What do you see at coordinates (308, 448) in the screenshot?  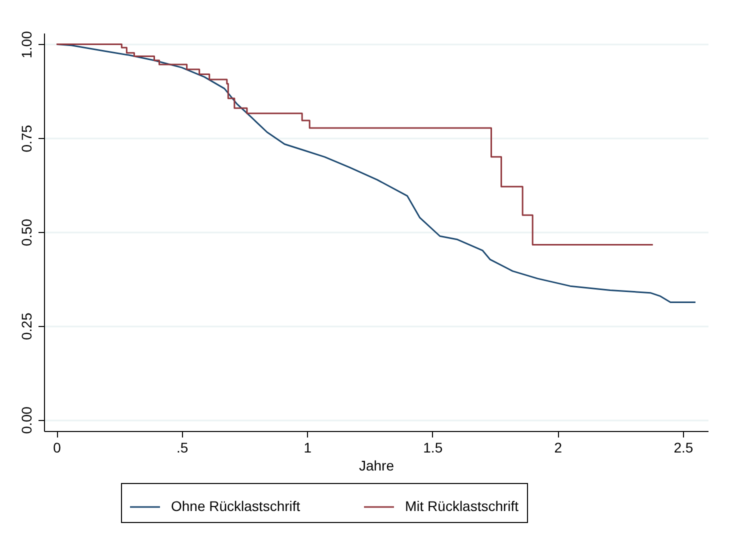 I see `x-tick-label: 1` at bounding box center [308, 448].